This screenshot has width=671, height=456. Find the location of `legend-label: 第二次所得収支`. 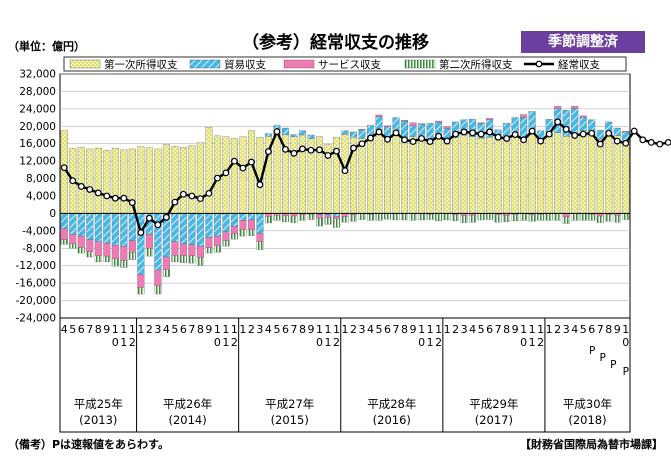

legend-label: 第二次所得収支 is located at coordinates (476, 64).